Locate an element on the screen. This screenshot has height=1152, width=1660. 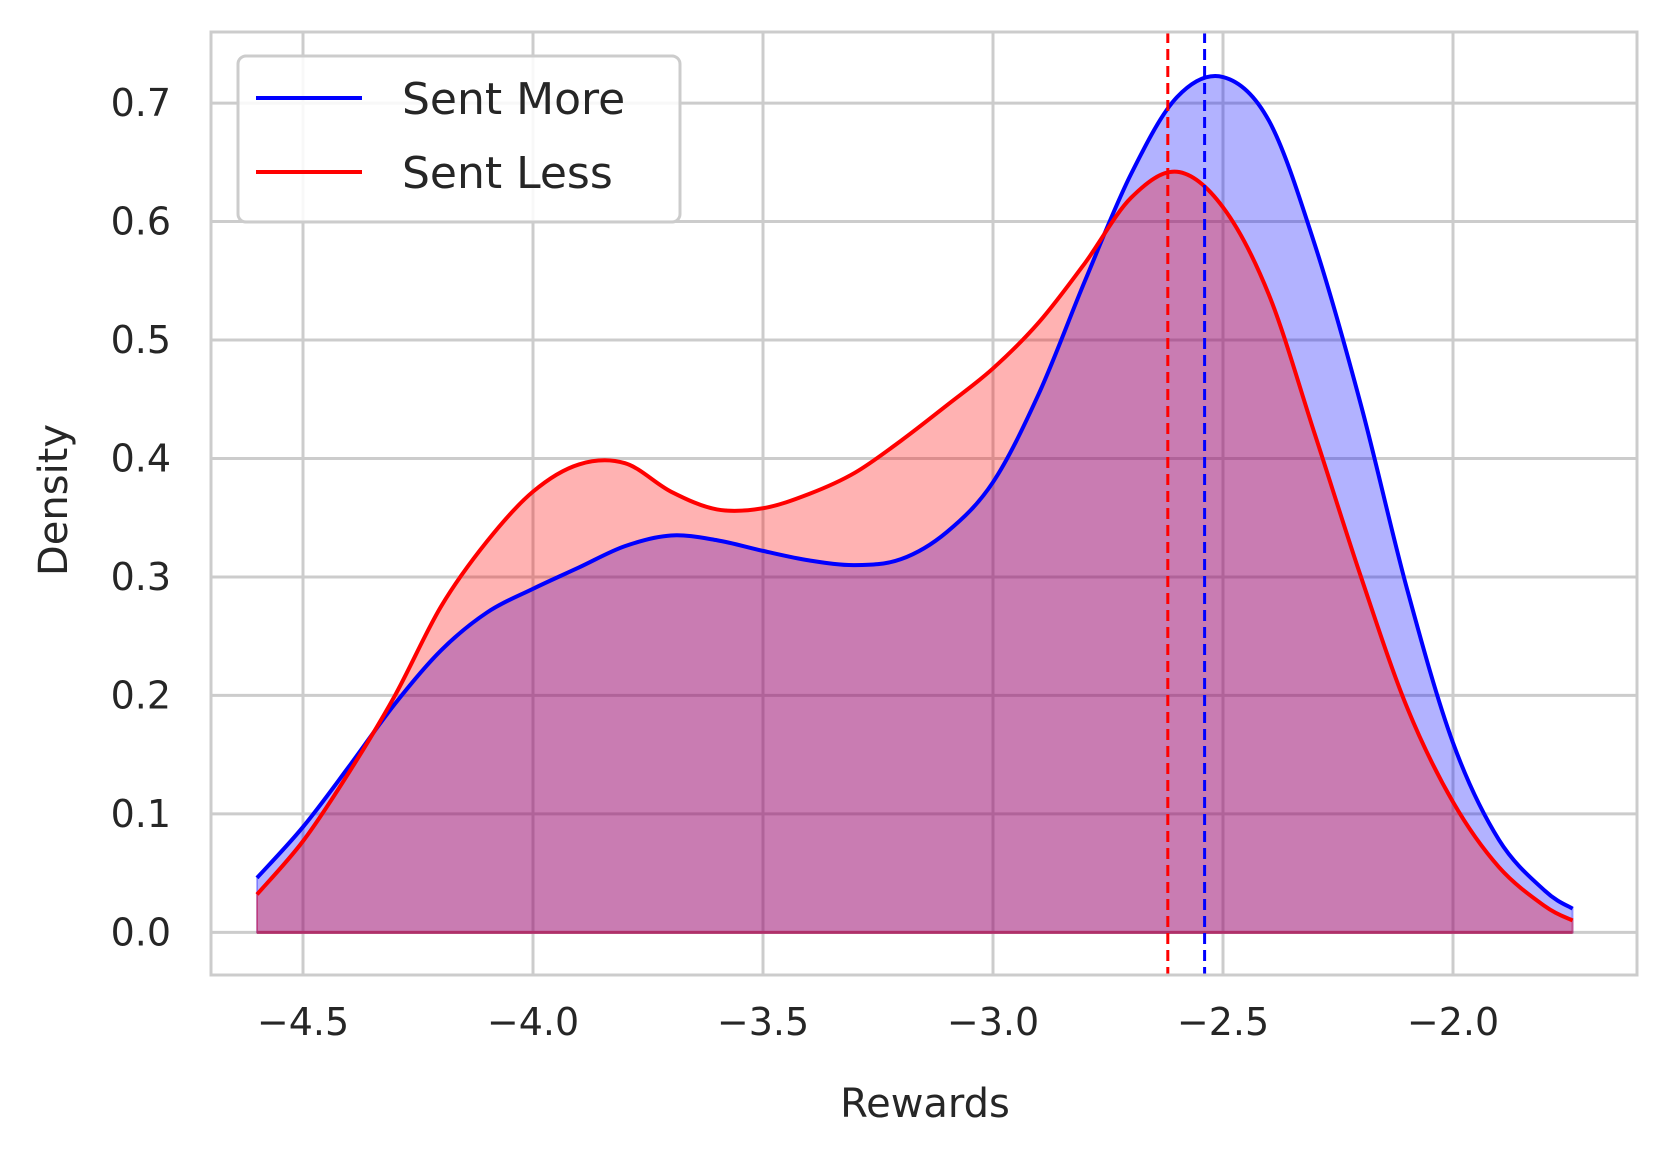
y-ticks: 0.0 0.1 0.2 0.3 0.4 0.5 0.6 0.7 is located at coordinates (141, 517).